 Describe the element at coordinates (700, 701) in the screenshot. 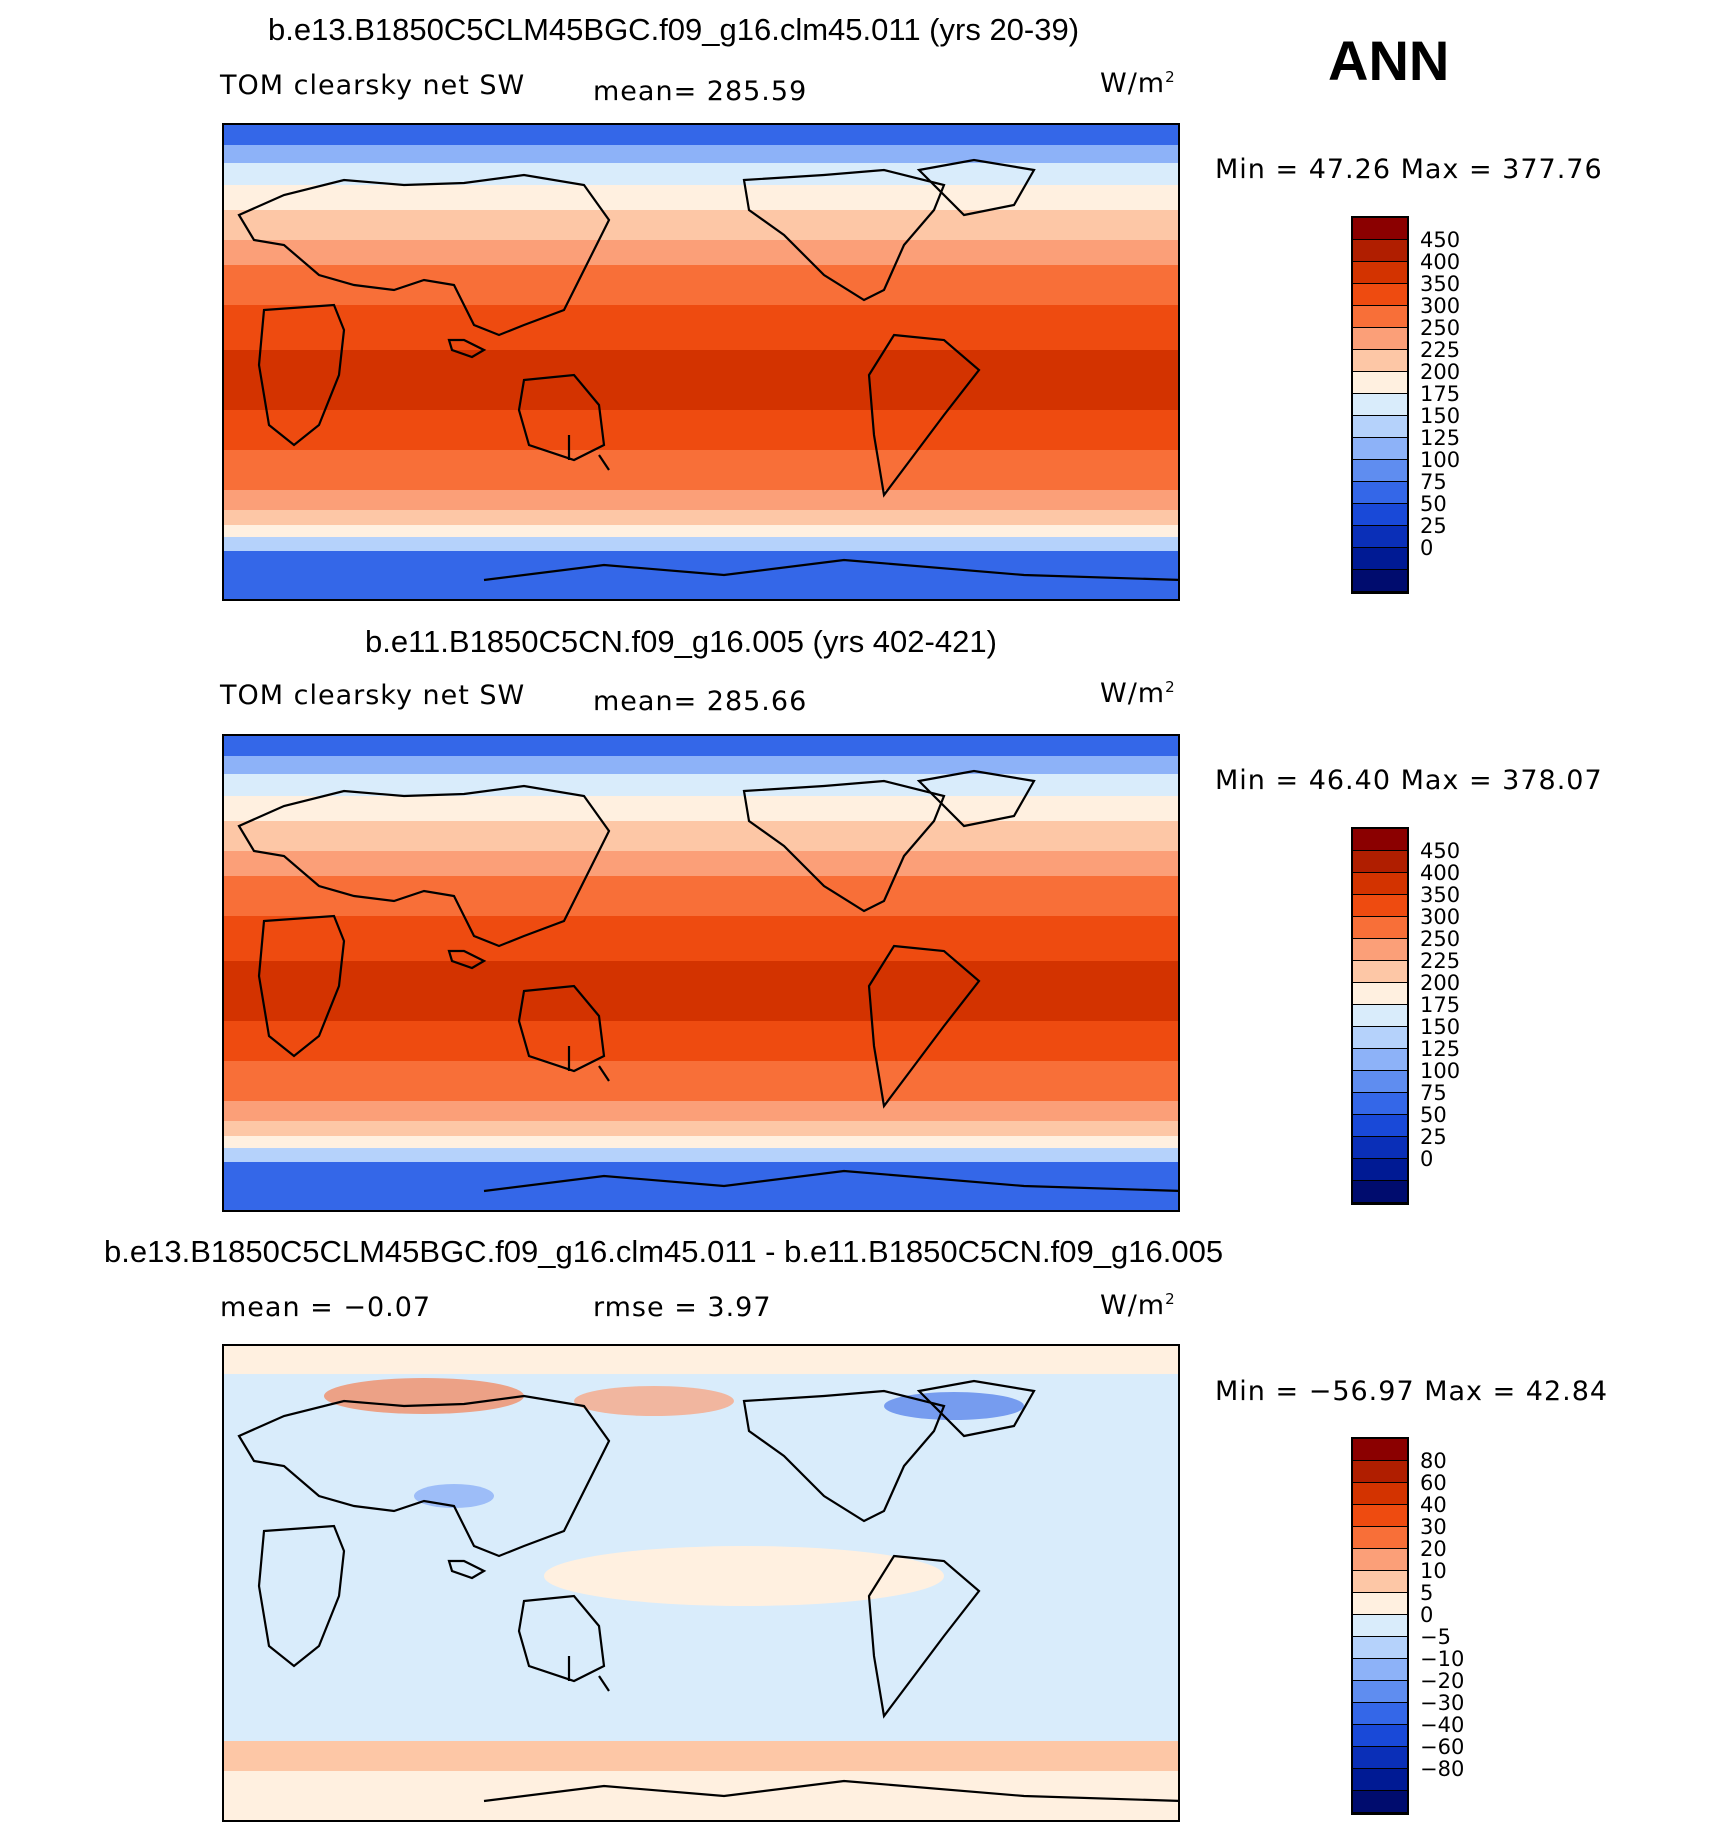

I see `mean-label: mean= 285.66` at that location.